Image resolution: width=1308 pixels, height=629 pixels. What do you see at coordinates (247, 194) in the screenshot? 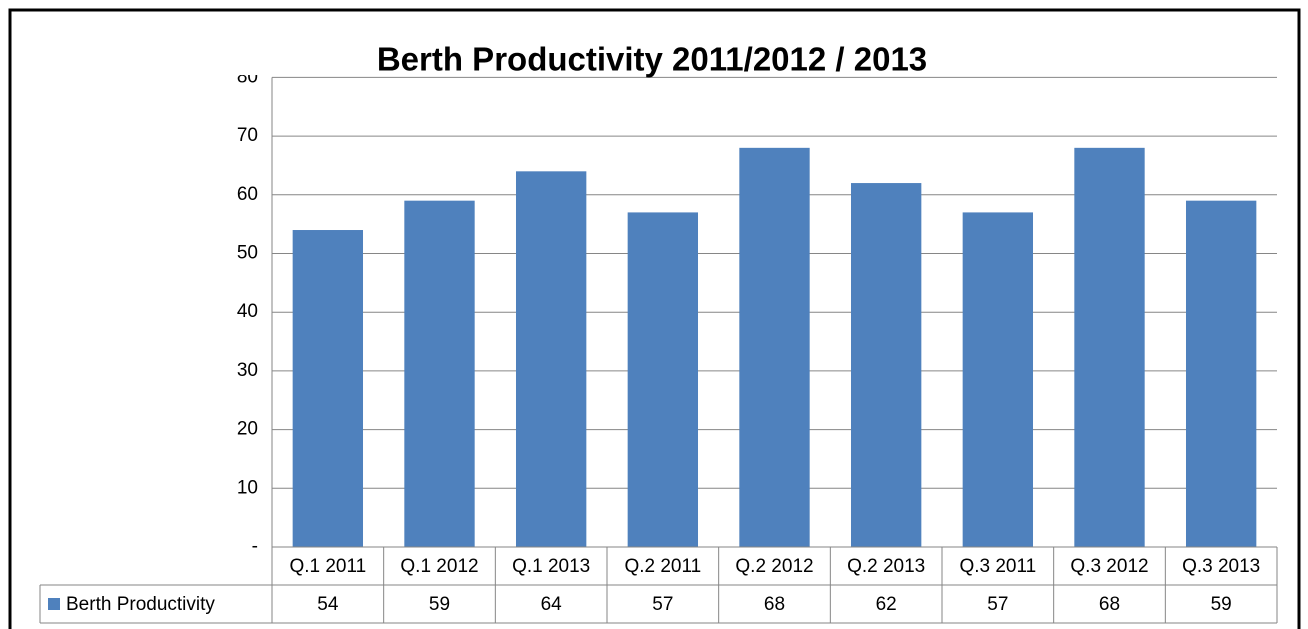
I see `y-tick-label: 60` at bounding box center [247, 194].